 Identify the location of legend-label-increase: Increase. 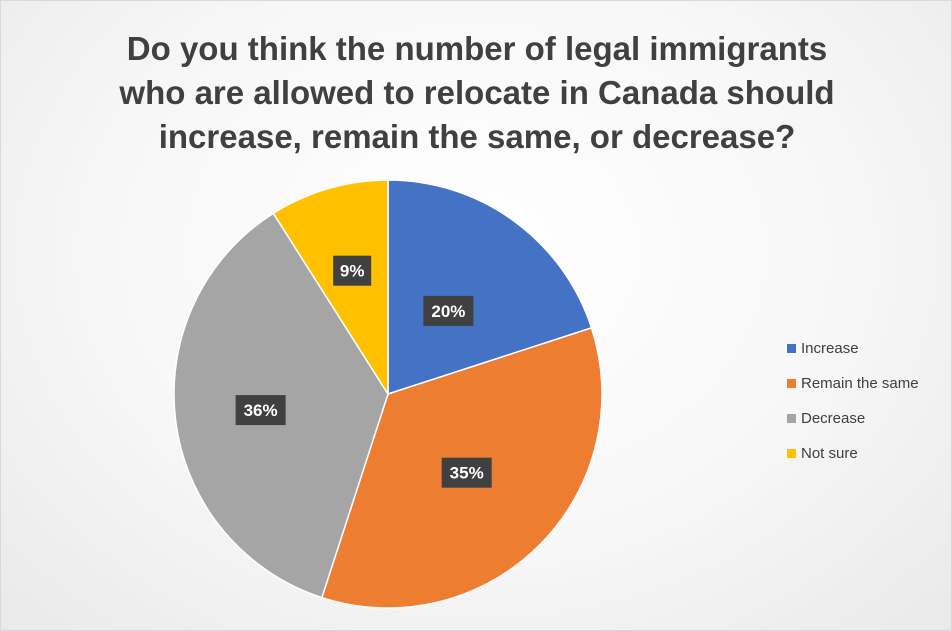
(830, 348).